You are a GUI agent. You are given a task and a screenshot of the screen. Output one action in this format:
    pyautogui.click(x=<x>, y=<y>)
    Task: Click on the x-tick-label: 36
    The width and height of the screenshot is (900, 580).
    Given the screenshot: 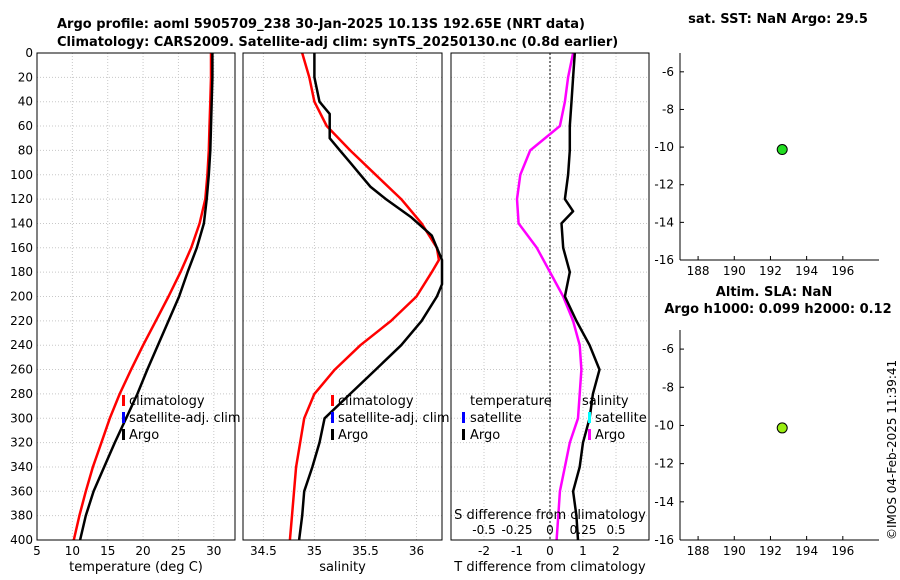 What is the action you would take?
    pyautogui.click(x=416, y=551)
    